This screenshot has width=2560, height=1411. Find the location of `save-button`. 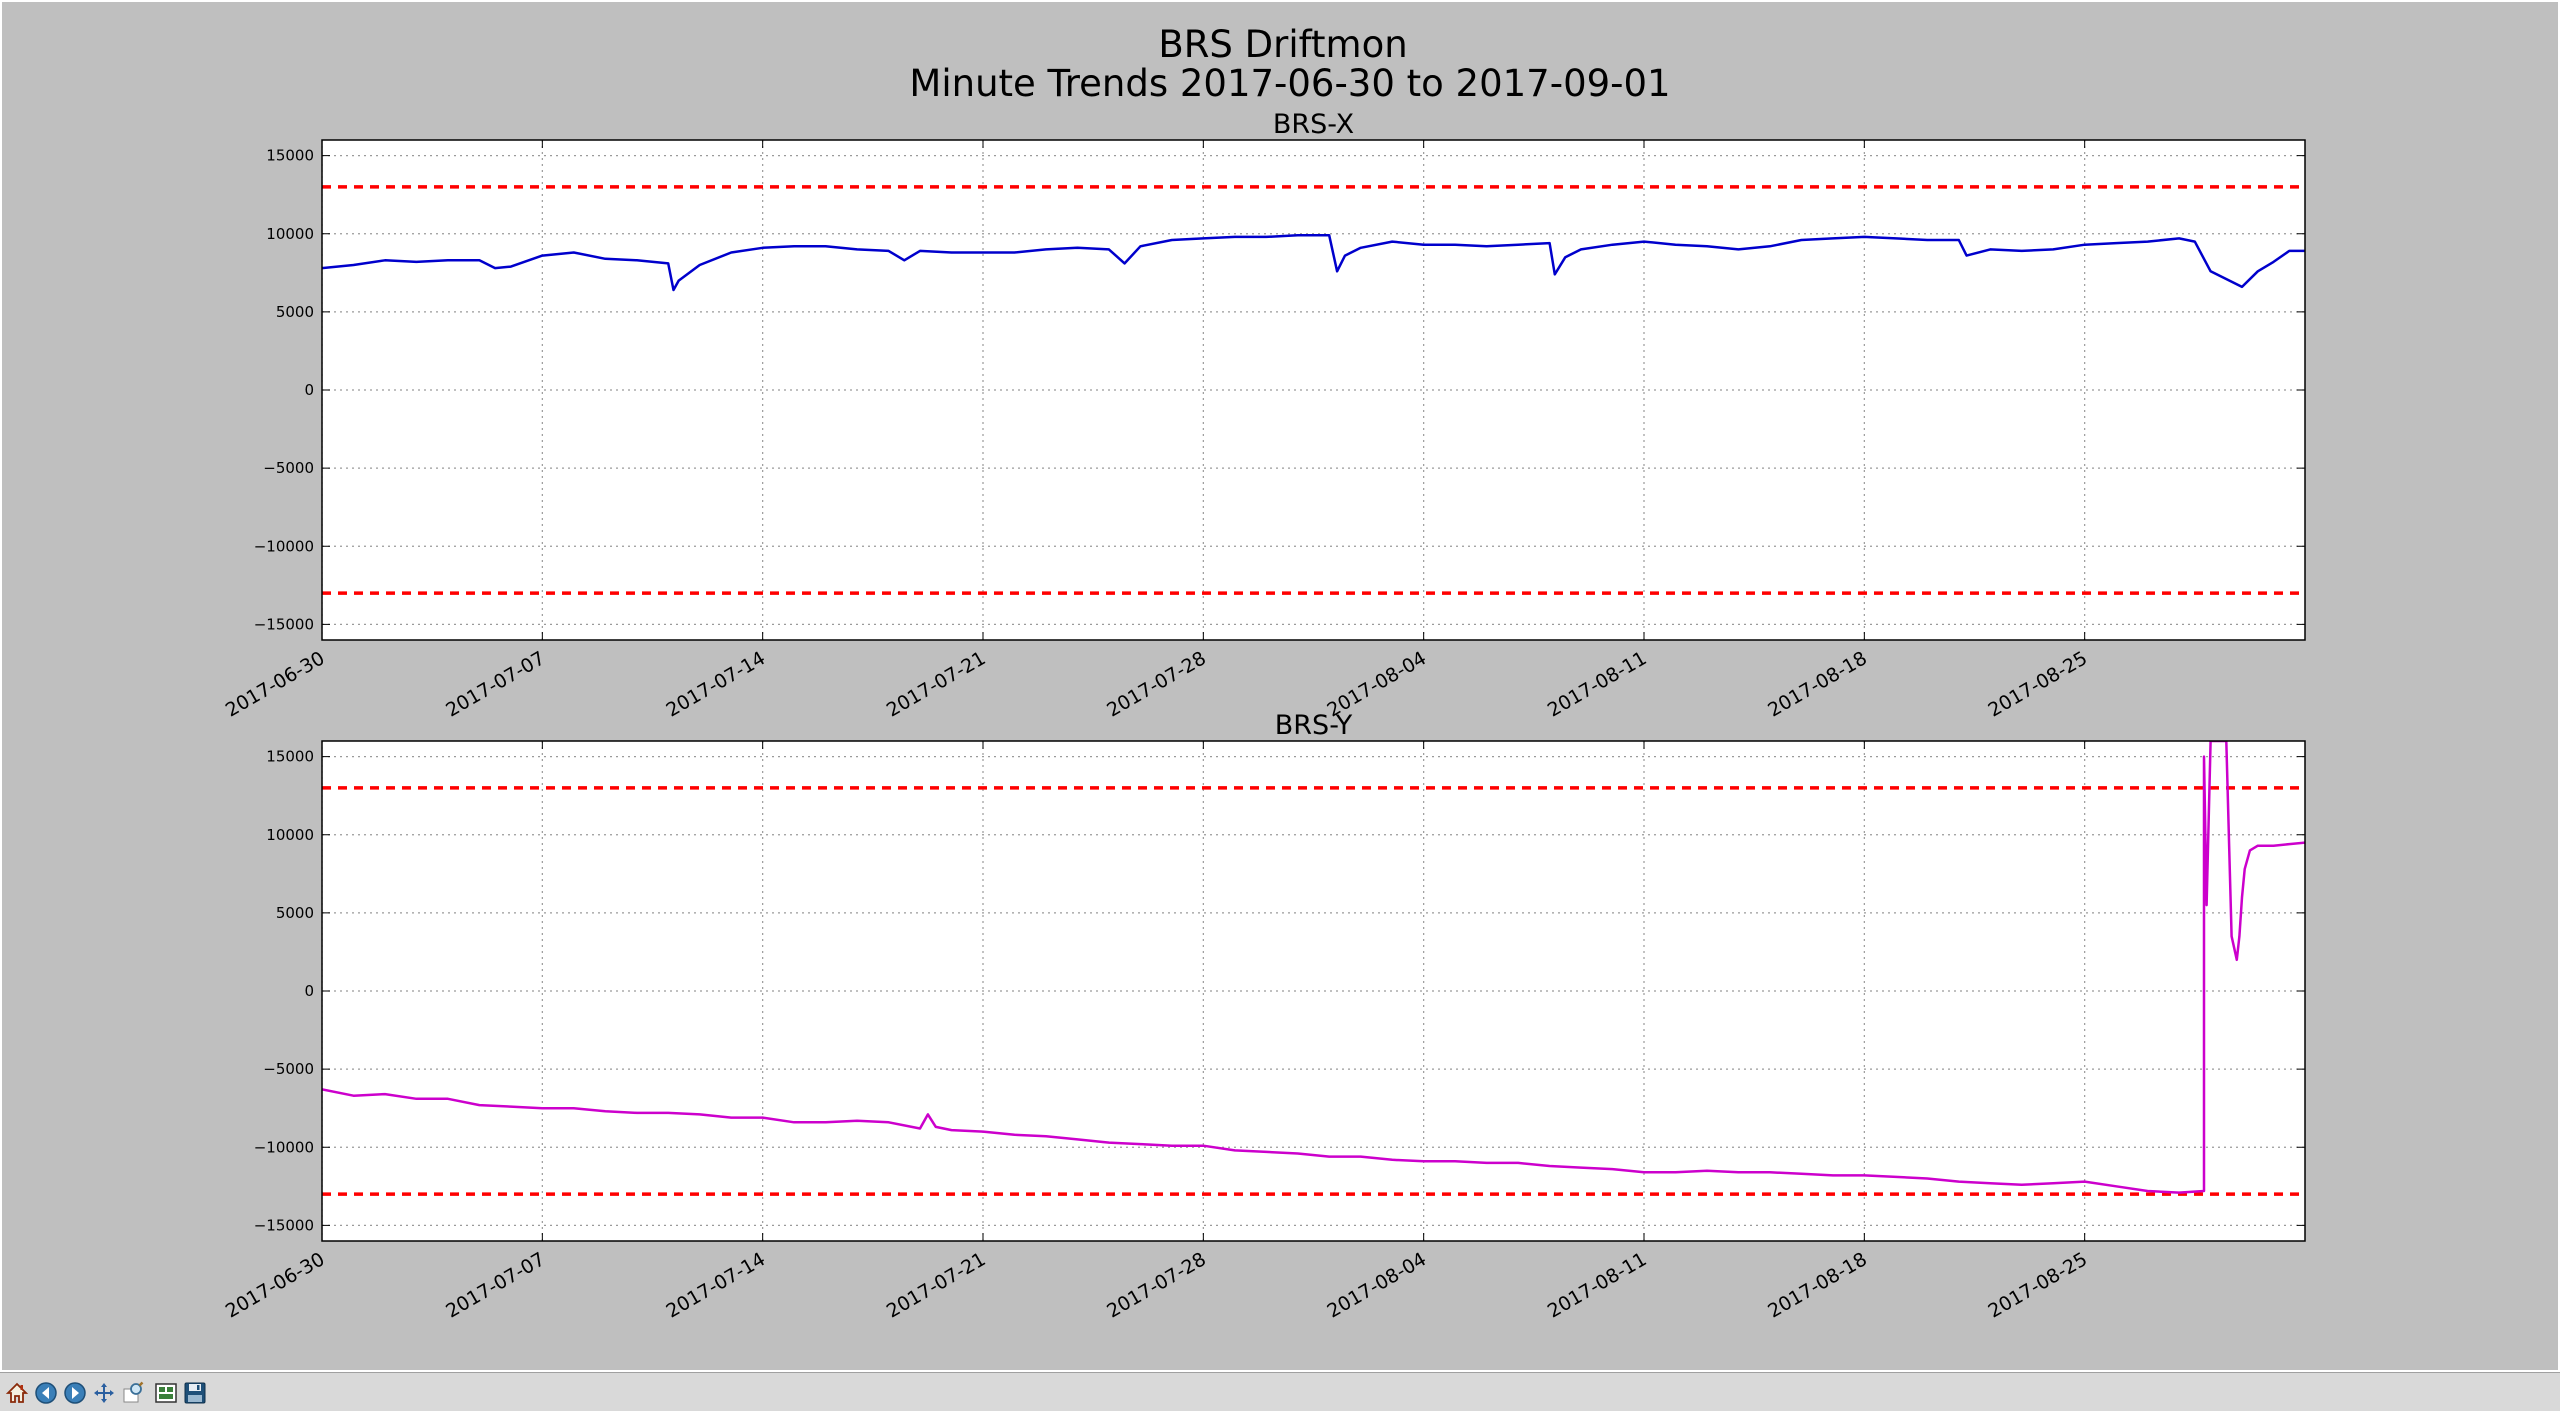

save-button is located at coordinates (195, 1393).